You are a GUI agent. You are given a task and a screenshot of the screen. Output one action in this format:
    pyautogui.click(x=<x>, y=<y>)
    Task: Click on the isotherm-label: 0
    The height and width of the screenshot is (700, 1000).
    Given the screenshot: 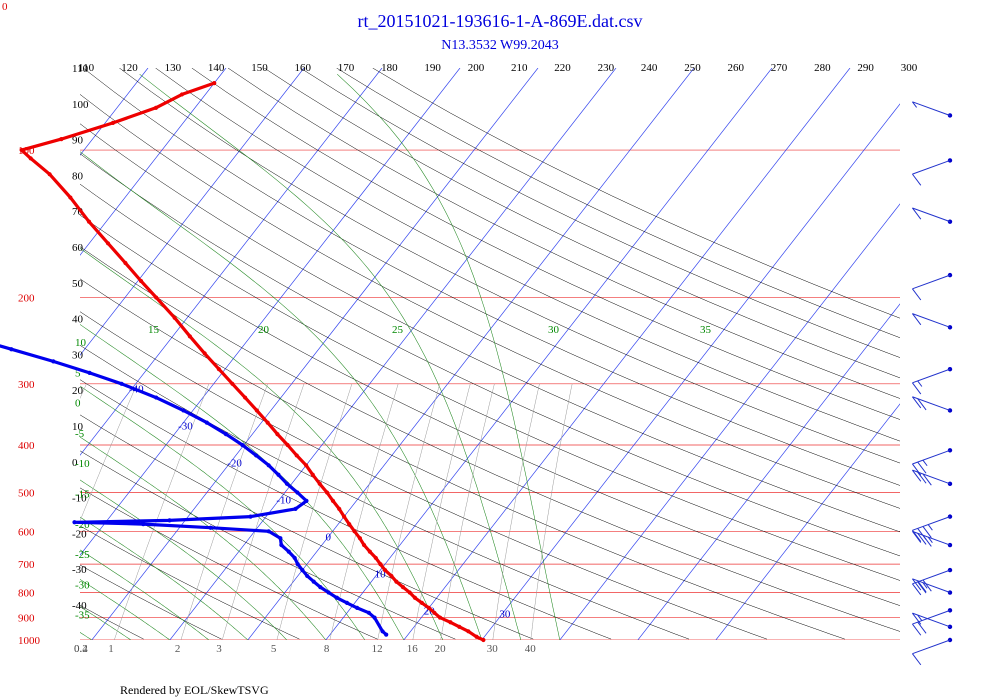 What is the action you would take?
    pyautogui.click(x=328, y=537)
    